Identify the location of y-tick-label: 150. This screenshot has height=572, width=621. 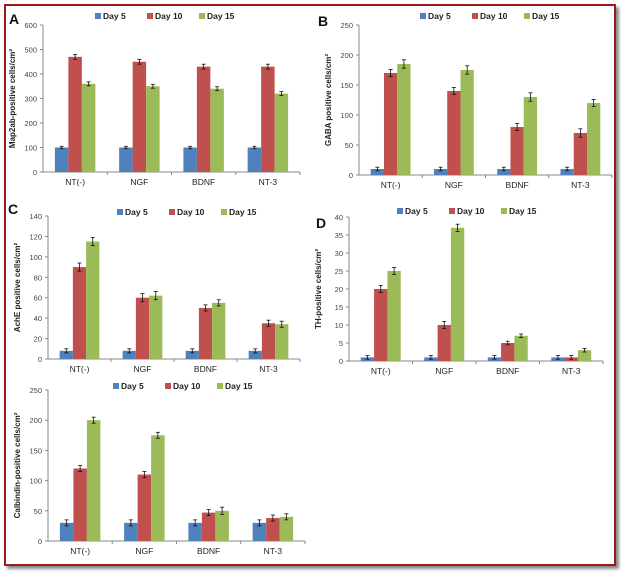
(35, 450).